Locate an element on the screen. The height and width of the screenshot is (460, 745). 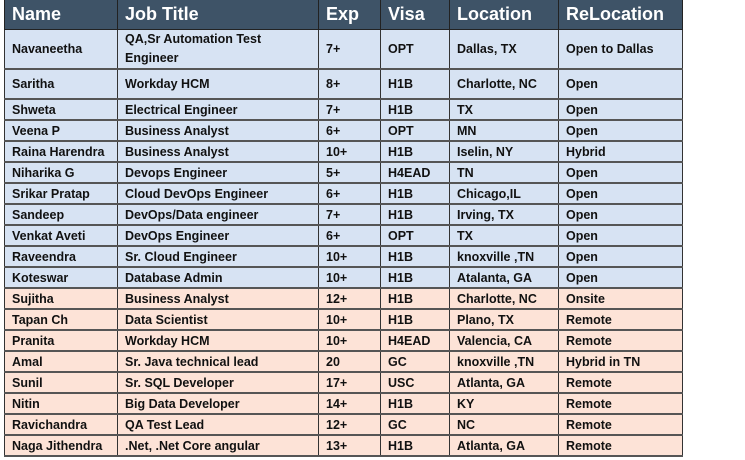
cell-job-title: Sr. SQL Developer is located at coordinates (218, 382).